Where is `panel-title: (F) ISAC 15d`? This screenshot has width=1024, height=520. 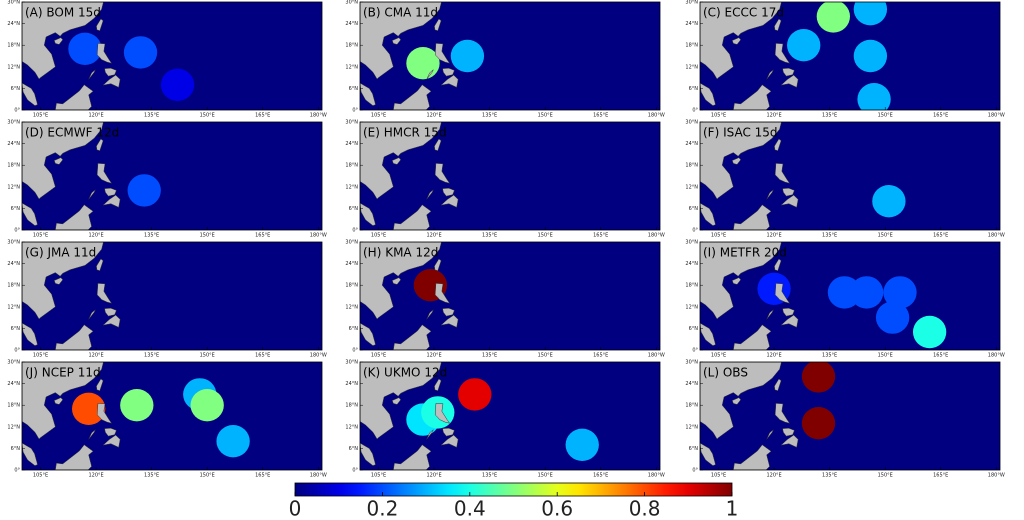
panel-title: (F) ISAC 15d is located at coordinates (740, 133).